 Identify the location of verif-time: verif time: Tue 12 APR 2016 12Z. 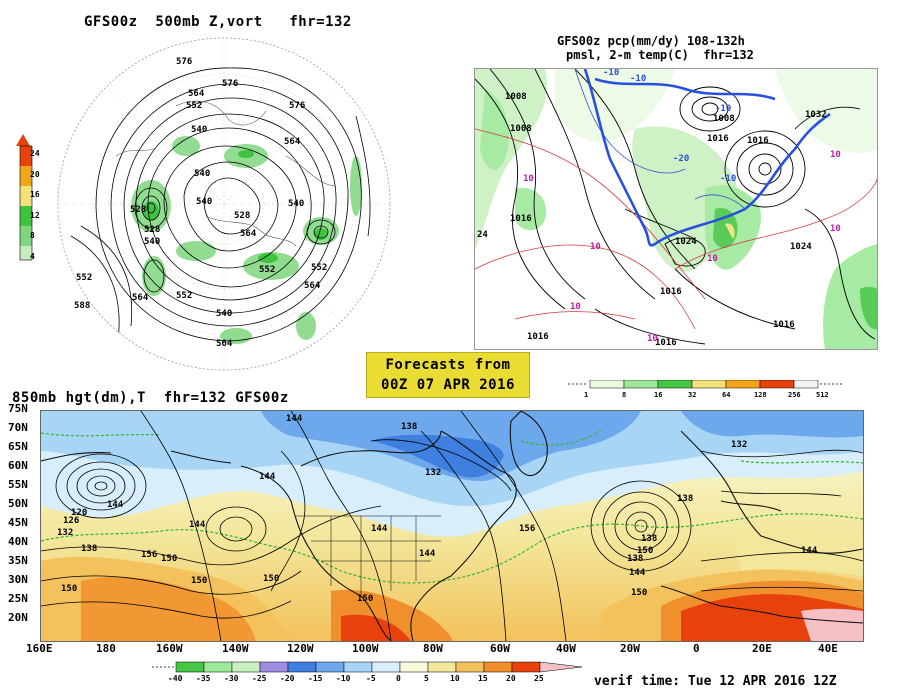
(715, 681).